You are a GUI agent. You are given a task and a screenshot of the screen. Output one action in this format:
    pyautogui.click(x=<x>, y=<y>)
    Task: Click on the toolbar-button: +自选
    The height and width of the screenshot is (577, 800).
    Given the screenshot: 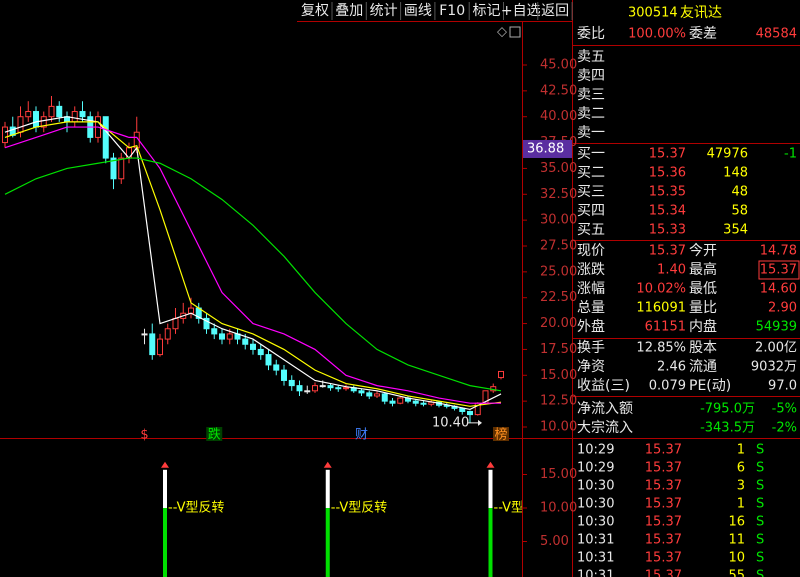 What is the action you would take?
    pyautogui.click(x=521, y=11)
    